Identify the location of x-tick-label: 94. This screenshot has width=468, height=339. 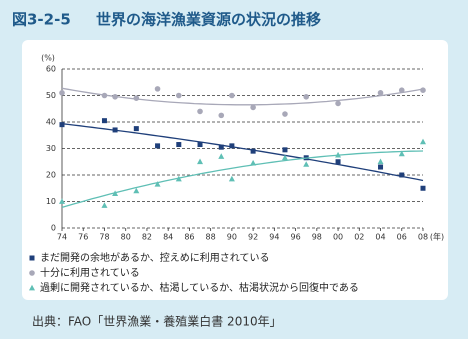
(274, 237).